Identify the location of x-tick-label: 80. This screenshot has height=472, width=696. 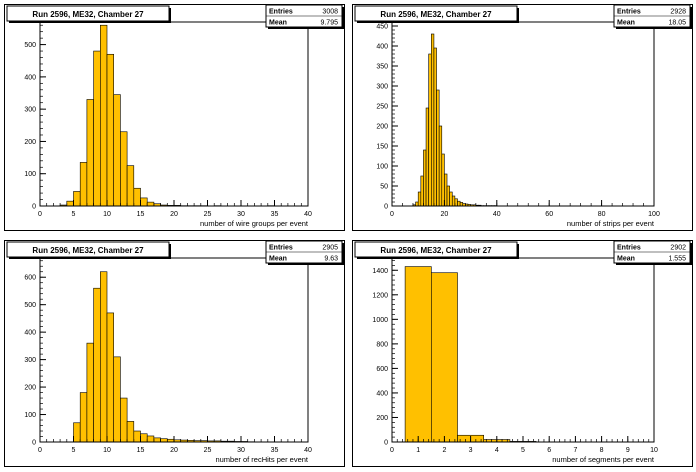
(602, 214).